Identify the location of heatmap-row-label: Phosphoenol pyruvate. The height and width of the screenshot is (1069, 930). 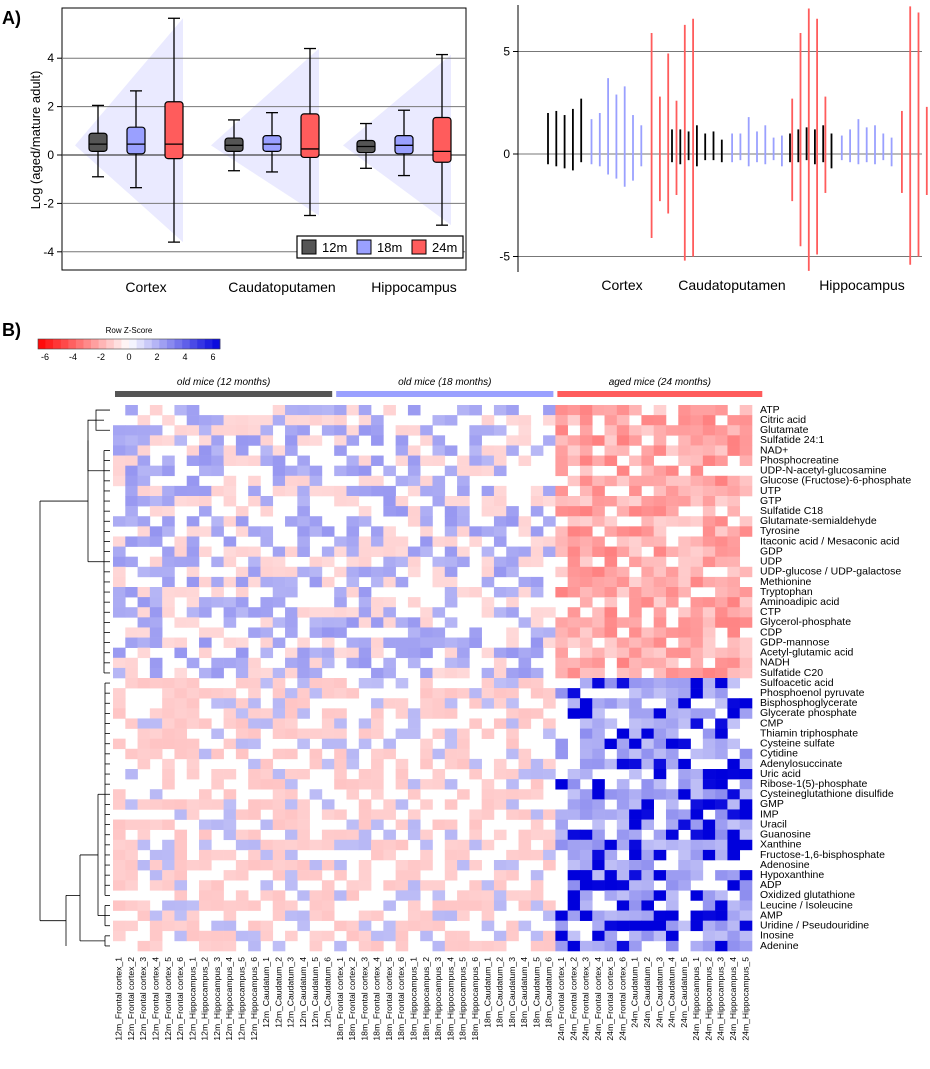
(812, 693).